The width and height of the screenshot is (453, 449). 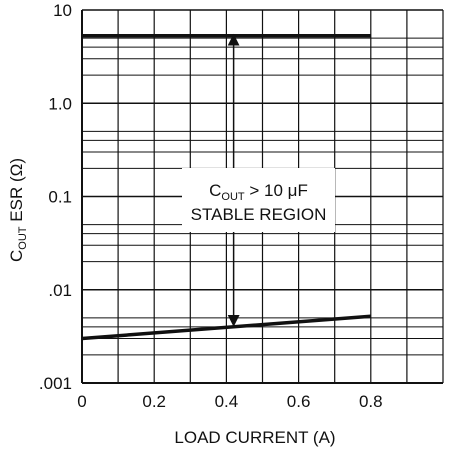 I want to click on y-tick-label: .01, so click(x=60, y=290).